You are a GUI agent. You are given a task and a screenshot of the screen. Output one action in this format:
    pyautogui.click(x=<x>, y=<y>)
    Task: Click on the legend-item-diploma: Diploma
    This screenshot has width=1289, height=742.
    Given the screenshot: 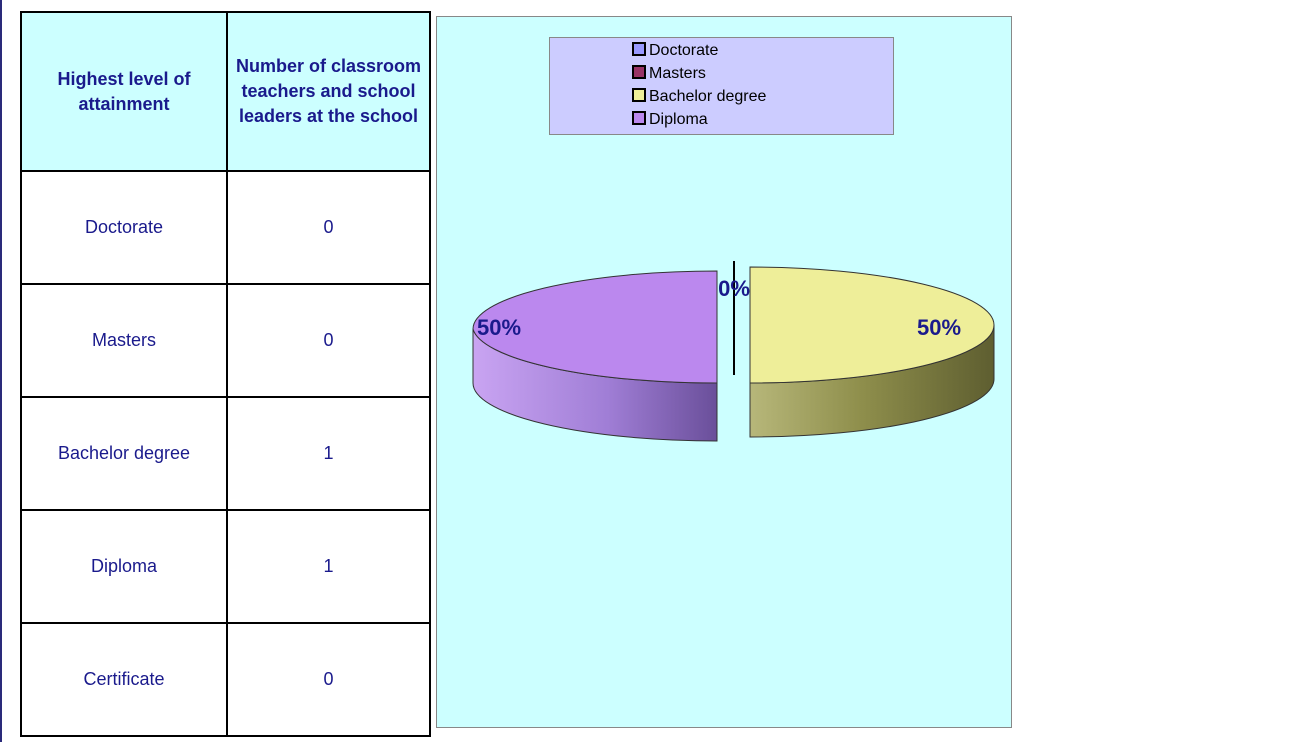 What is the action you would take?
    pyautogui.click(x=670, y=120)
    